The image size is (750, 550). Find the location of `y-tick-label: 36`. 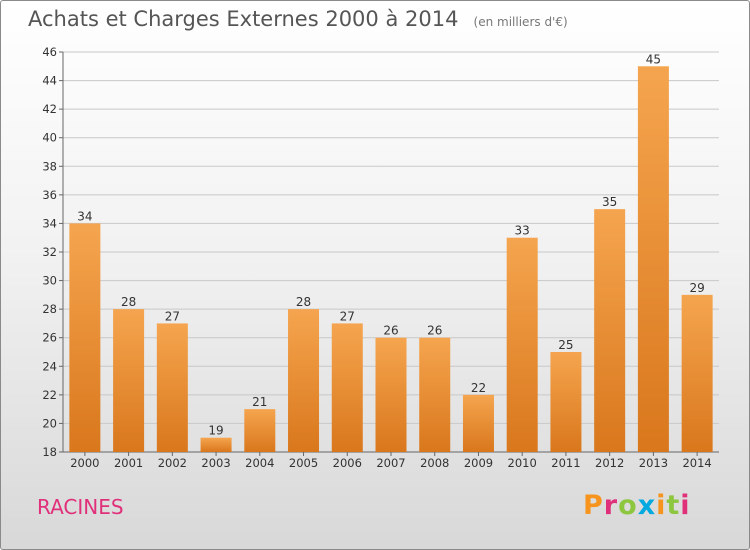

y-tick-label: 36 is located at coordinates (49, 195).